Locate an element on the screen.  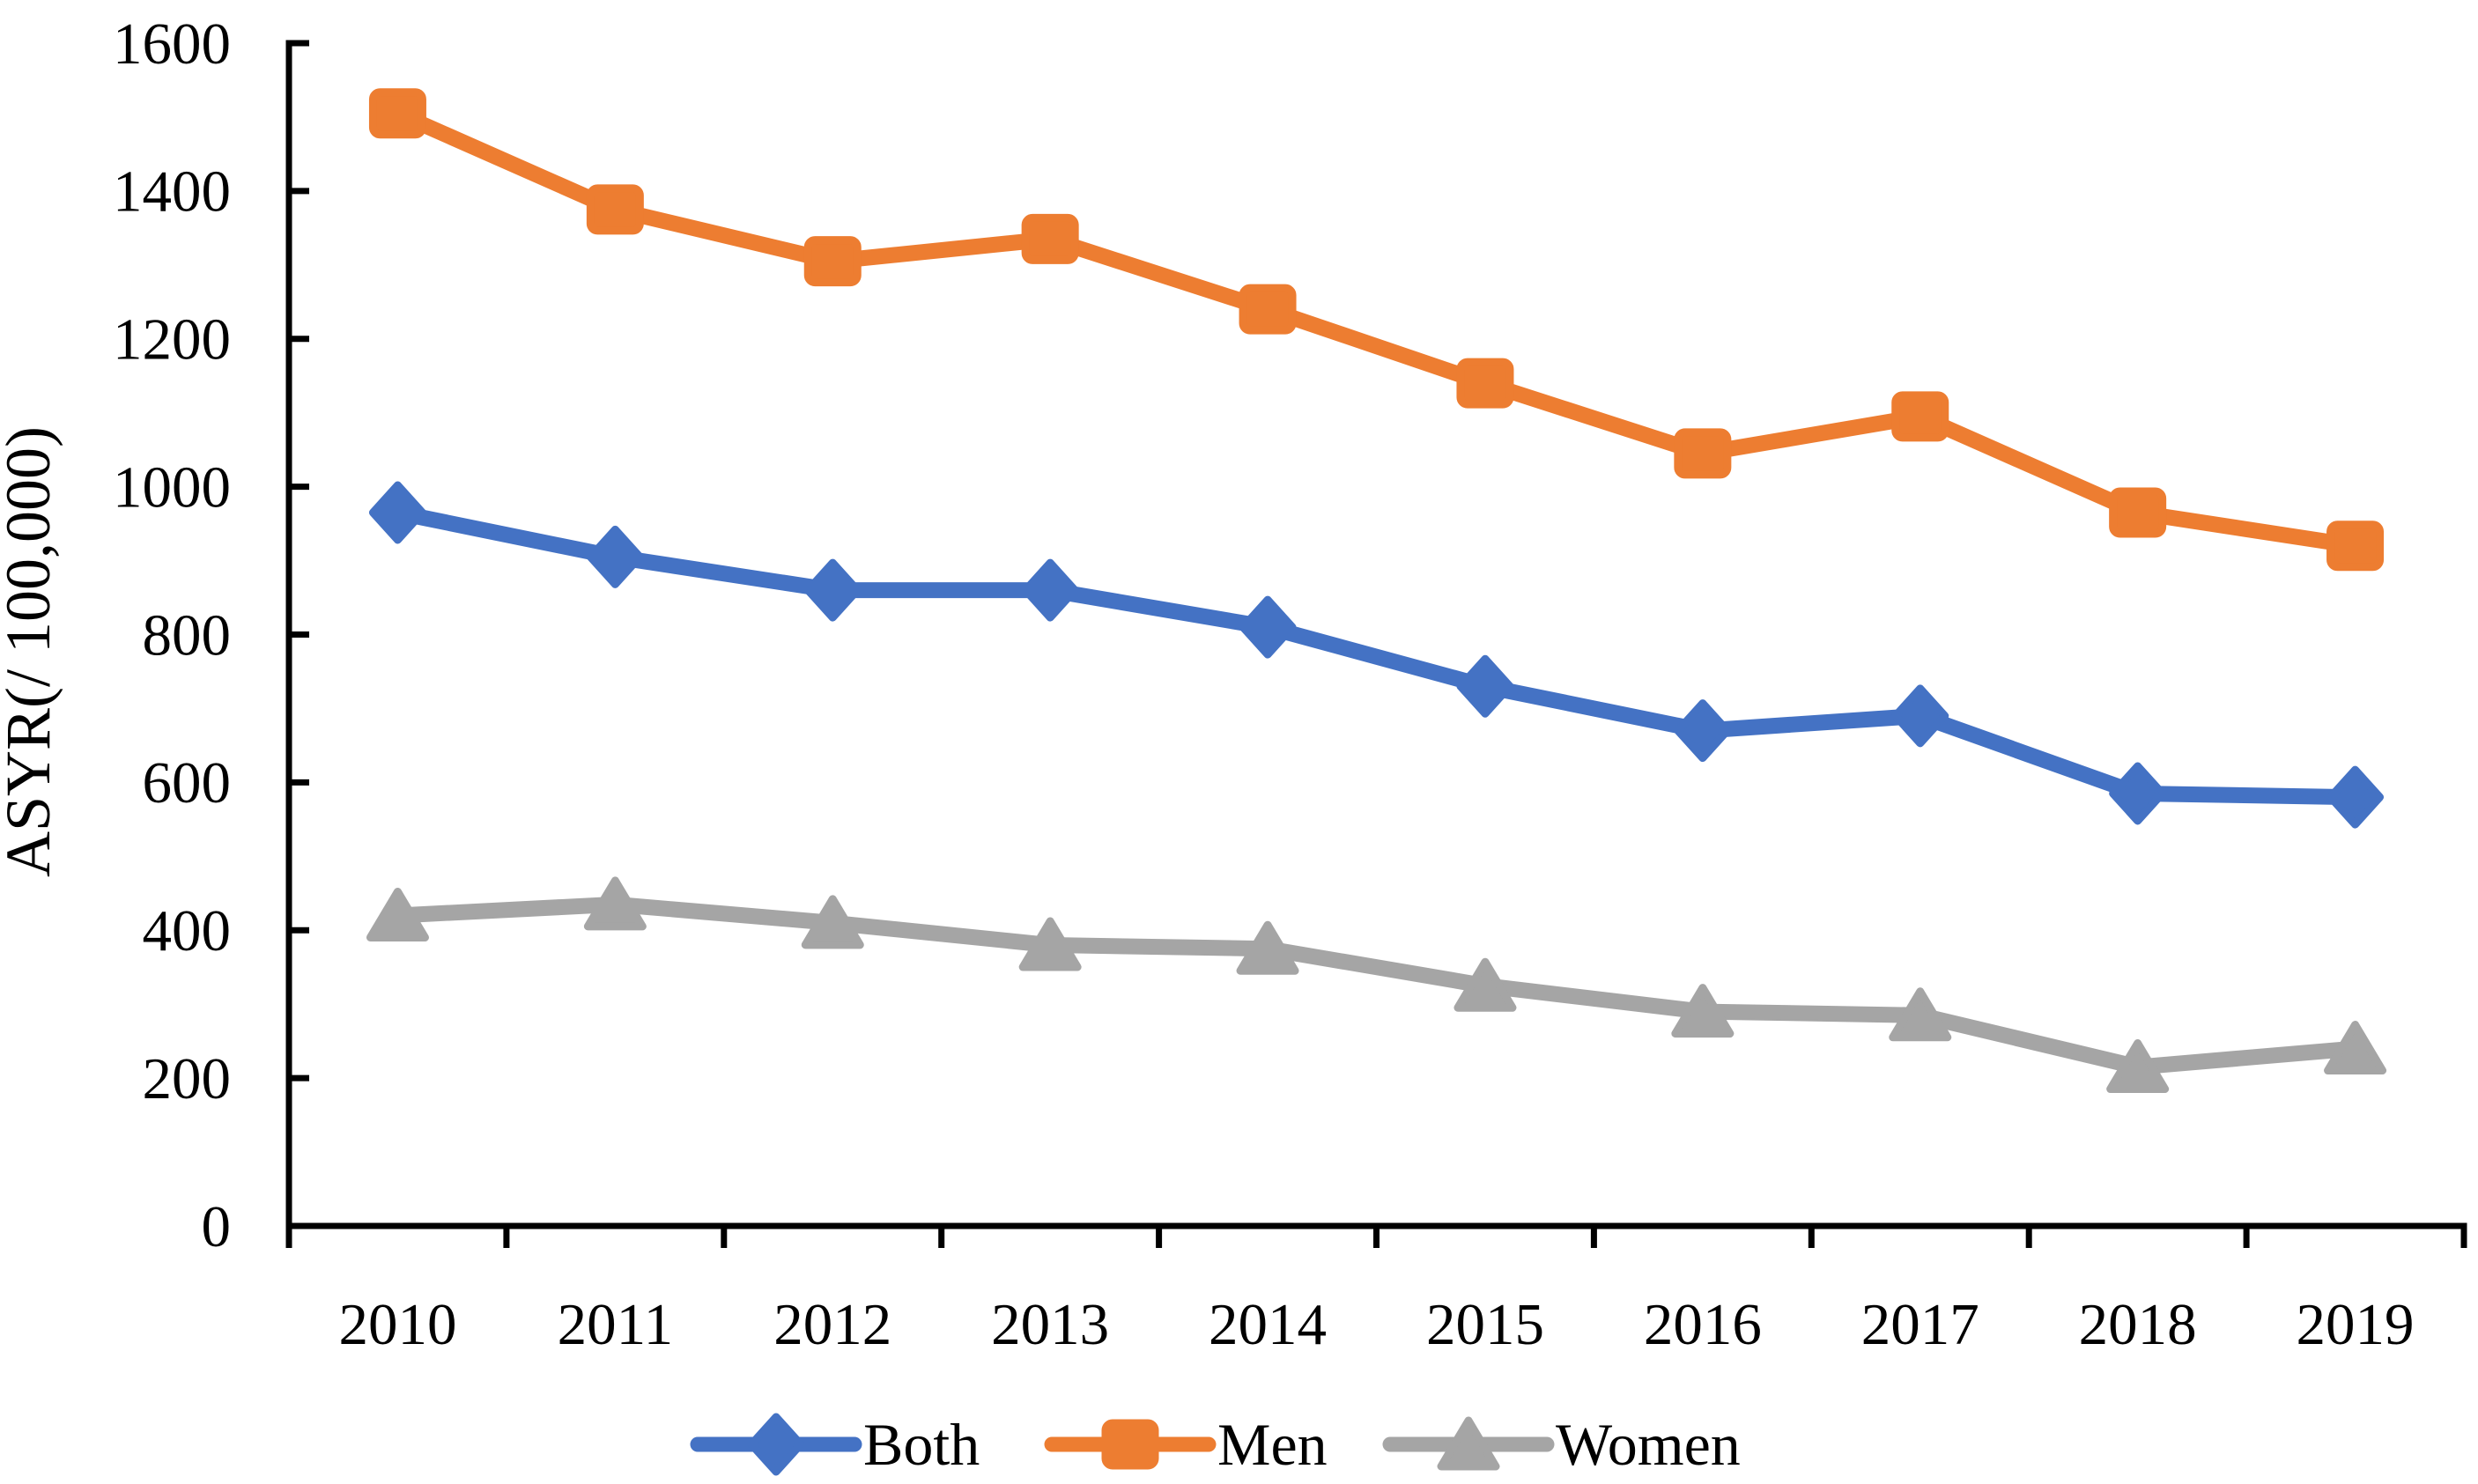
legend-item-men: Men is located at coordinates (1186, 1444).